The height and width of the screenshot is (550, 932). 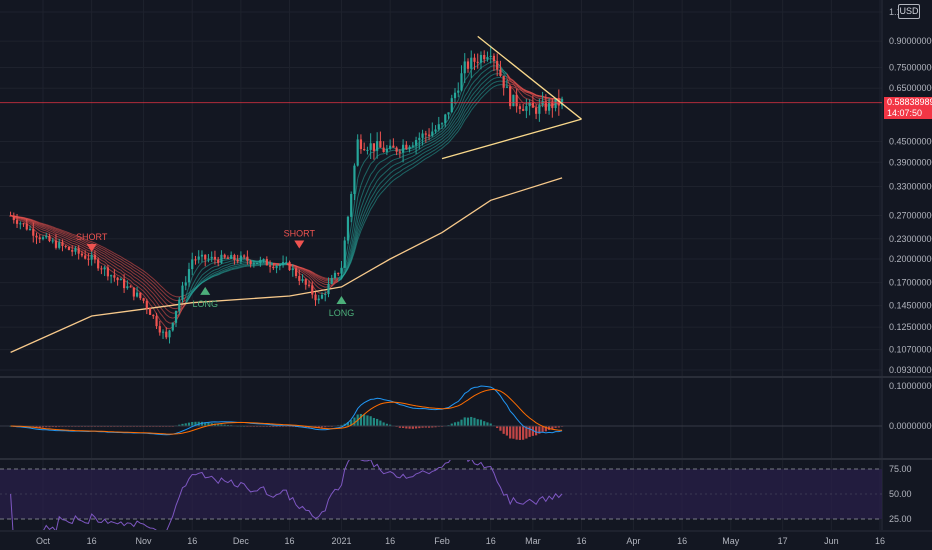 I want to click on price-axis-label: 0.09300000, so click(x=910, y=370).